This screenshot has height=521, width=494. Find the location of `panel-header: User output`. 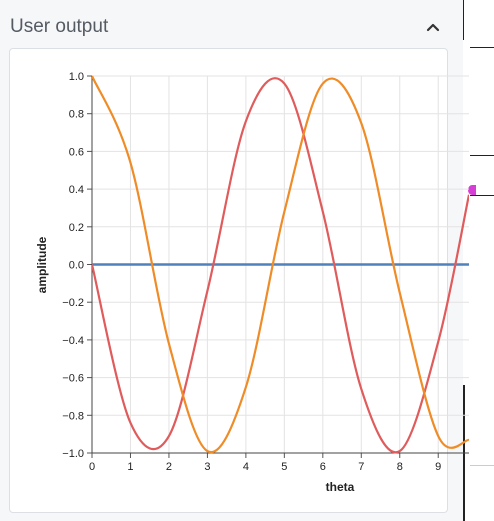

panel-header: User output is located at coordinates (231, 26).